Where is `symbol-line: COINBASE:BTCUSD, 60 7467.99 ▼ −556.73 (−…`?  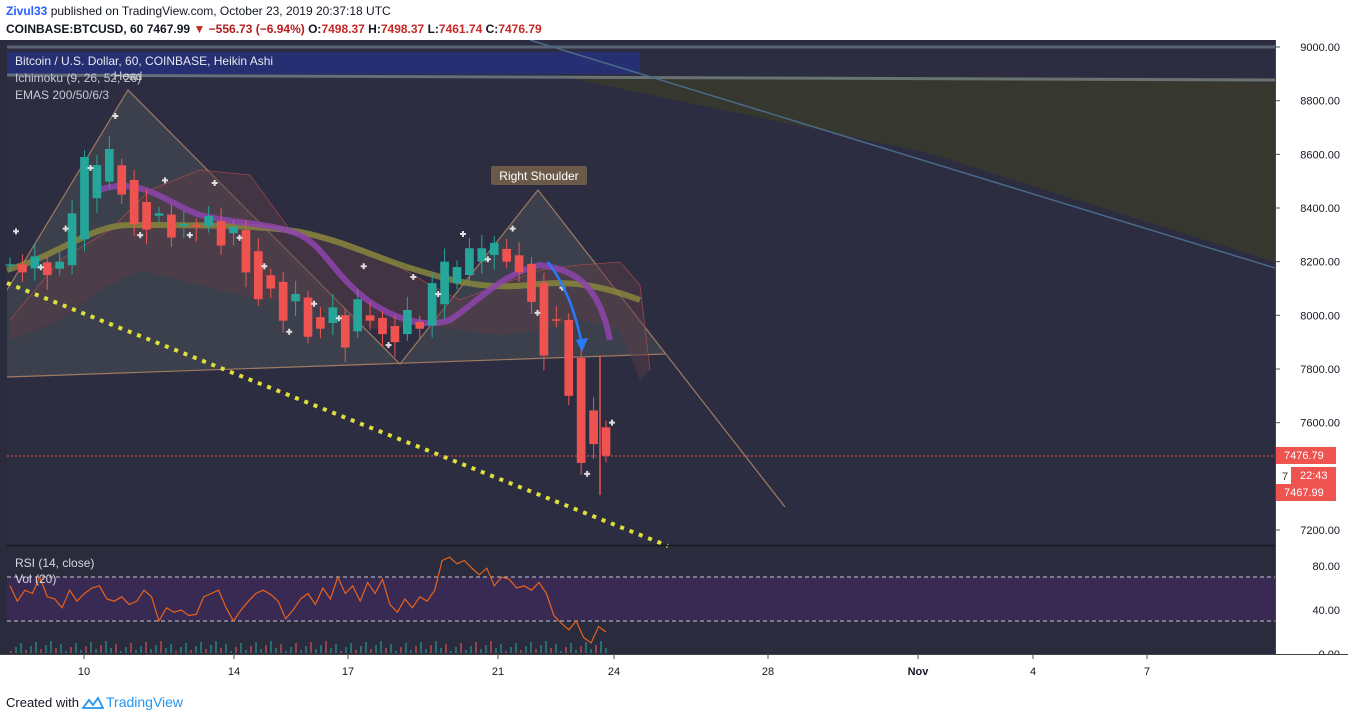
symbol-line: COINBASE:BTCUSD, 60 7467.99 ▼ −556.73 (−… is located at coordinates (274, 29).